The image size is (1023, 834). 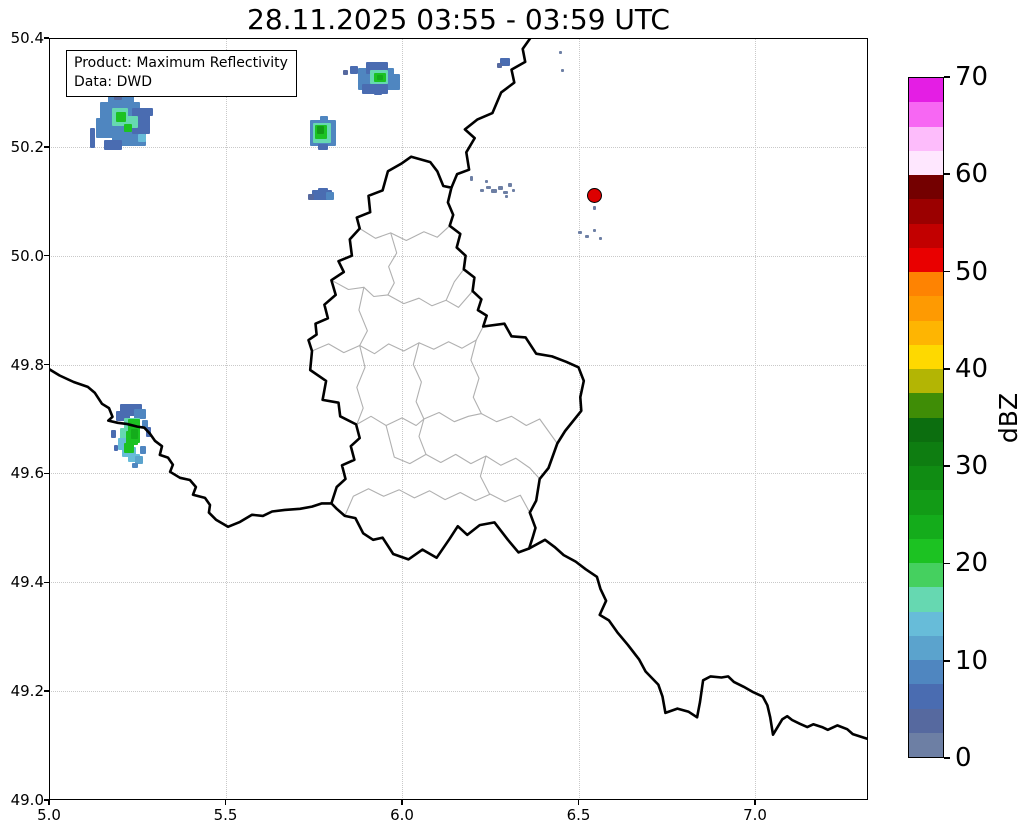 What do you see at coordinates (27, 364) in the screenshot?
I see `y-tick-label: 49.8` at bounding box center [27, 364].